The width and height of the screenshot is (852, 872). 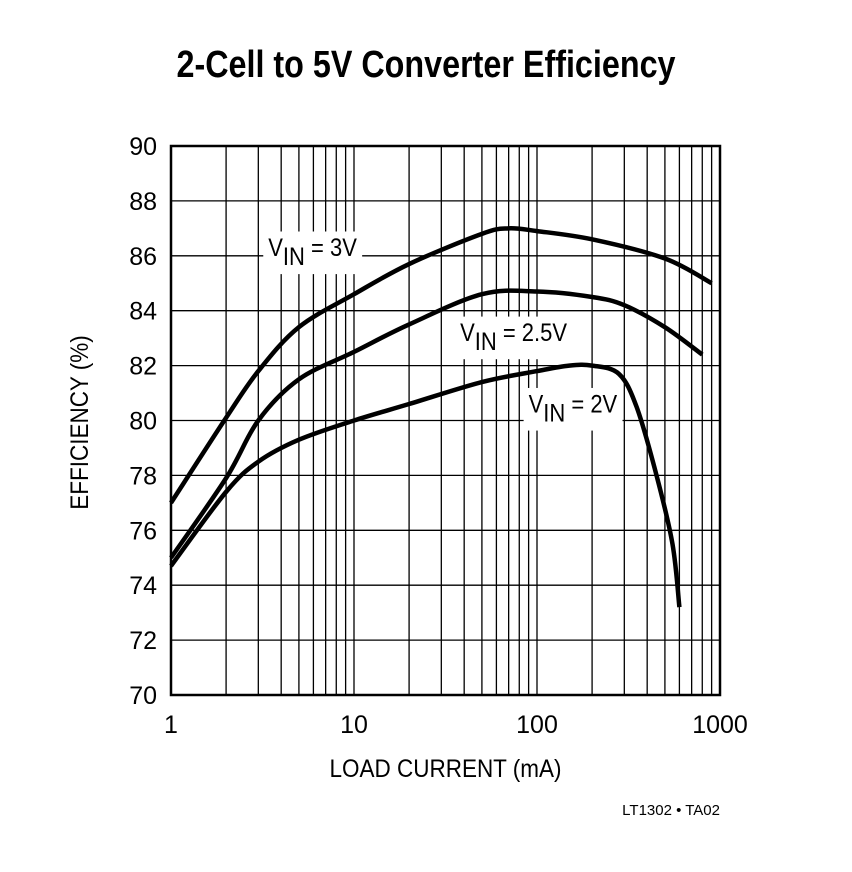 I want to click on y-tick-label: 90, so click(x=143, y=147).